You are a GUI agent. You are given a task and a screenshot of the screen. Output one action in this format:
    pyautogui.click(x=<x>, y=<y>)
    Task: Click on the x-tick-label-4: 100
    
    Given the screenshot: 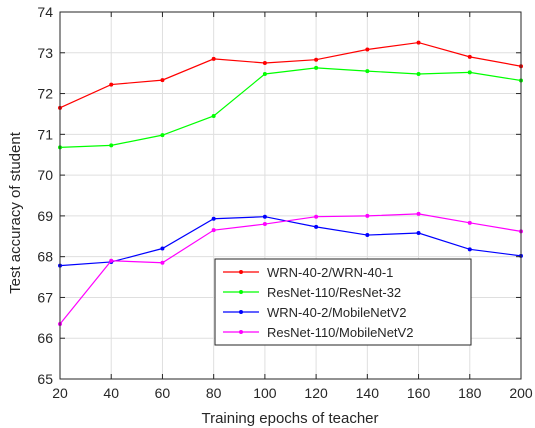 What is the action you would take?
    pyautogui.click(x=265, y=393)
    